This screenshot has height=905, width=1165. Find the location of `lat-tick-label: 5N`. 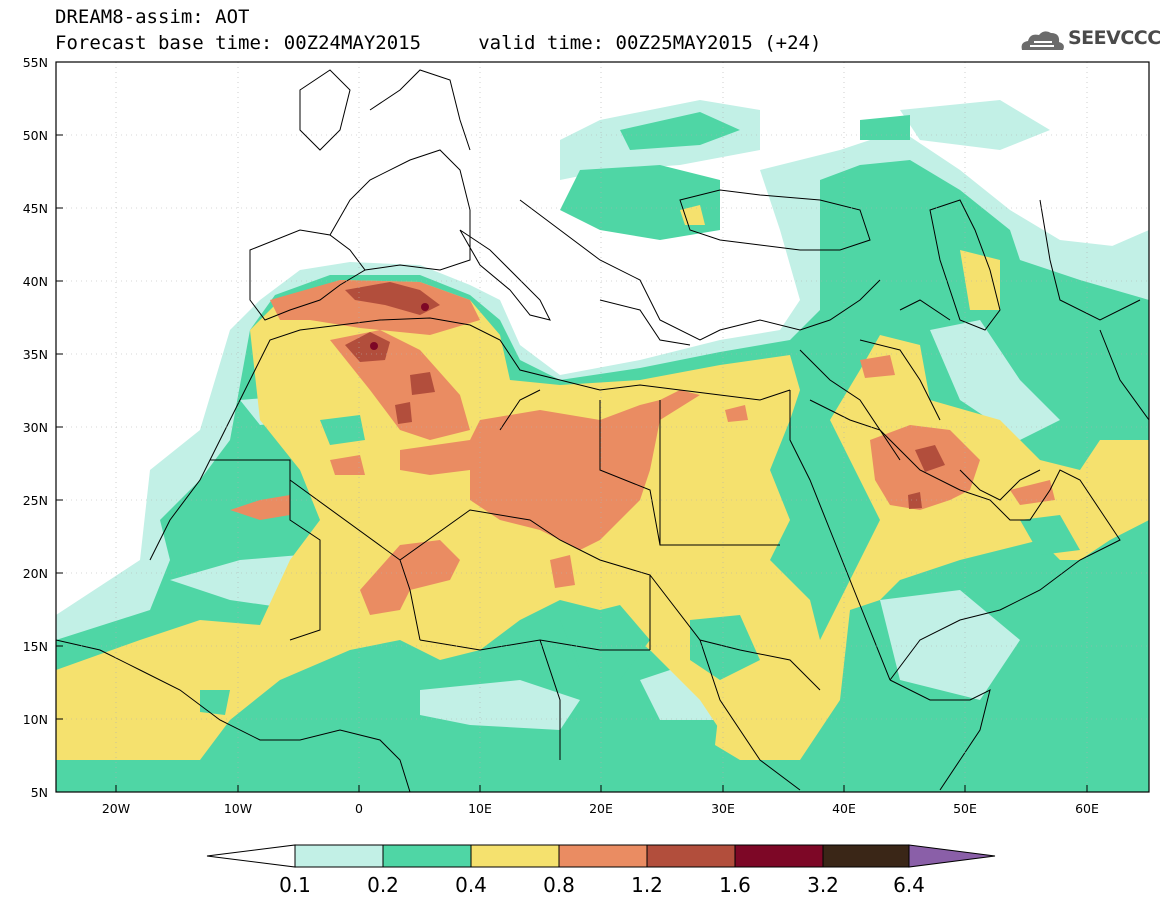

lat-tick-label: 5N is located at coordinates (39, 792).